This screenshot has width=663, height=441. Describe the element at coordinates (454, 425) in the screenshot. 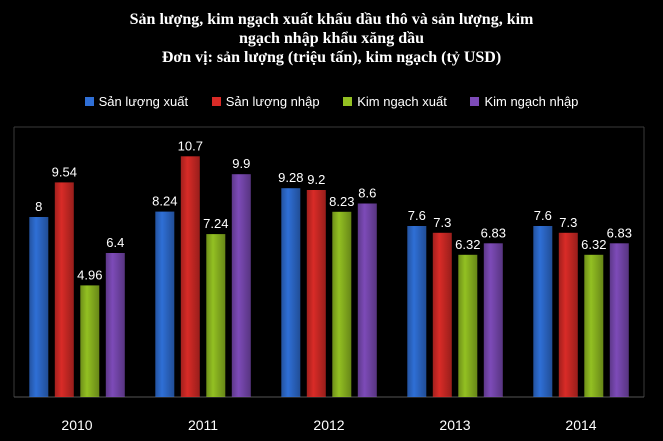

I see `x-tick-label-2013: 2013` at that location.